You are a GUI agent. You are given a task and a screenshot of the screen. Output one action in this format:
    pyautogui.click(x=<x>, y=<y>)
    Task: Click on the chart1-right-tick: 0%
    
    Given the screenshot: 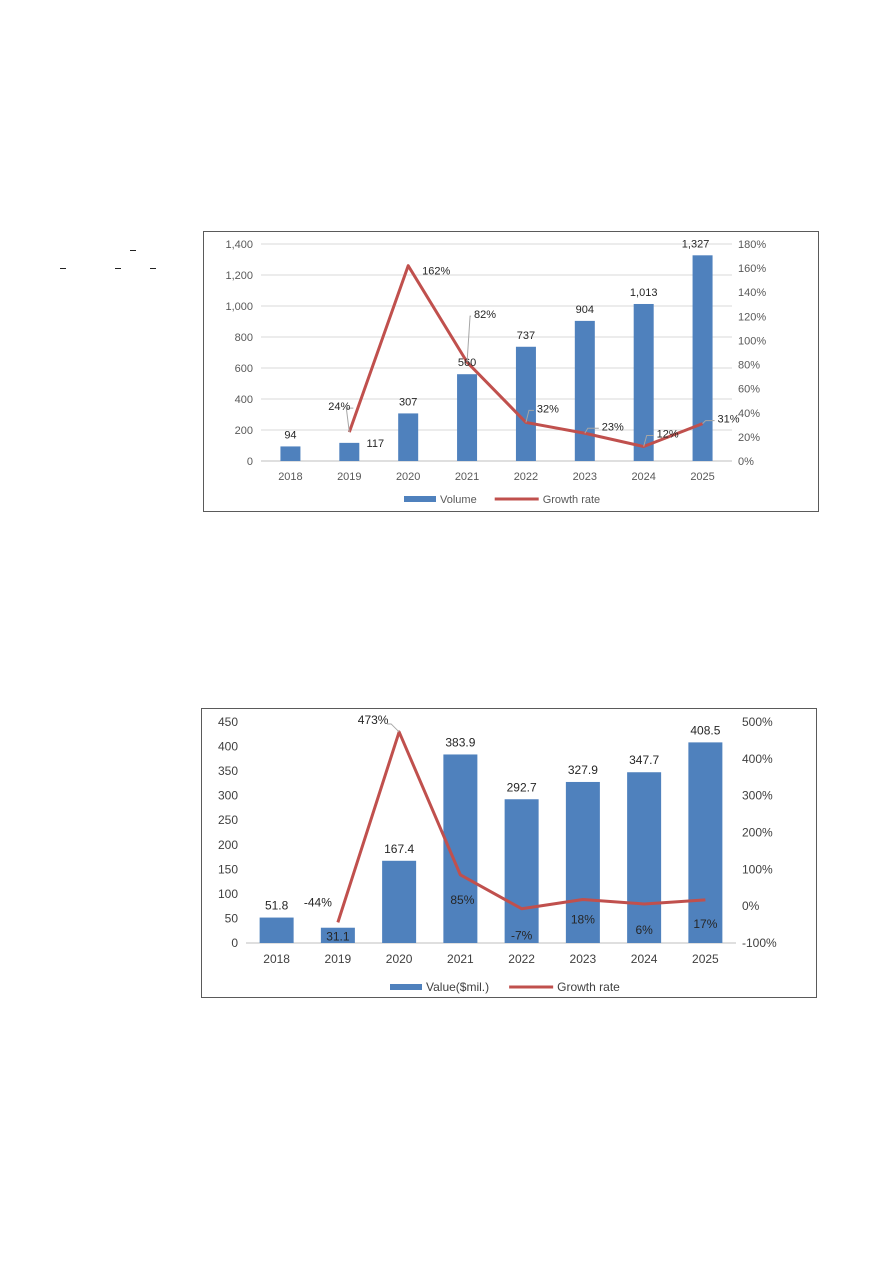 What is the action you would take?
    pyautogui.click(x=746, y=462)
    